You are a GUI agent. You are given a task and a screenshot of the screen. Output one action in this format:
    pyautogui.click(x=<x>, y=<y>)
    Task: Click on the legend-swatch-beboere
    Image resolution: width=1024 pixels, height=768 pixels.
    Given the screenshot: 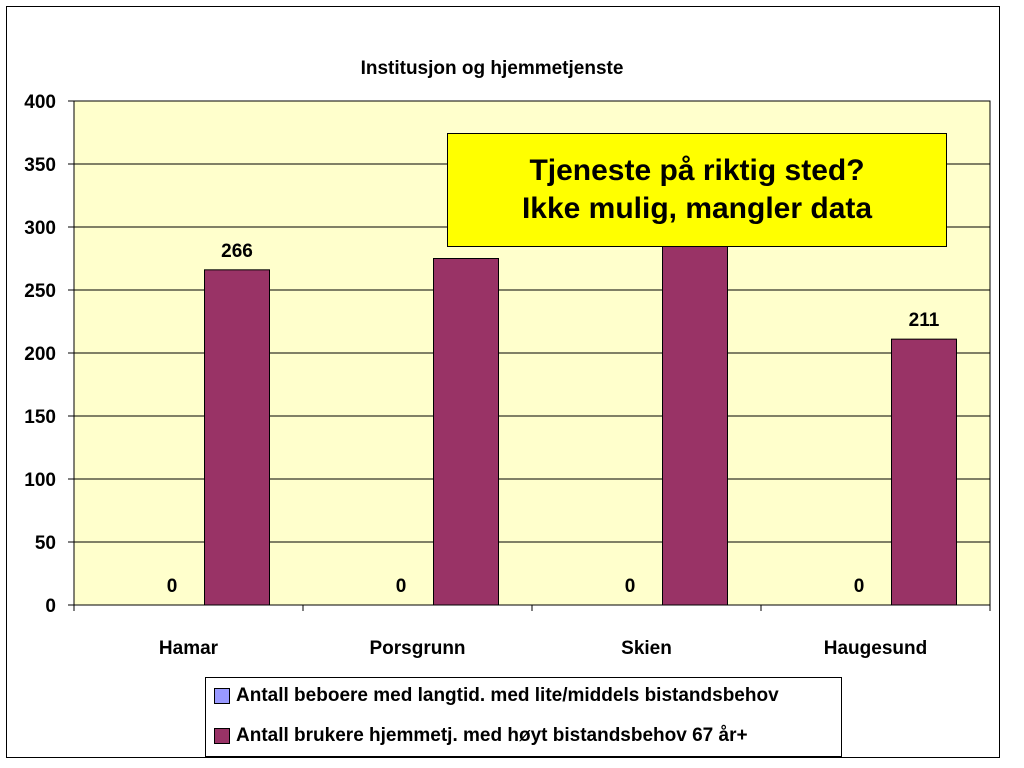 What is the action you would take?
    pyautogui.click(x=222, y=696)
    